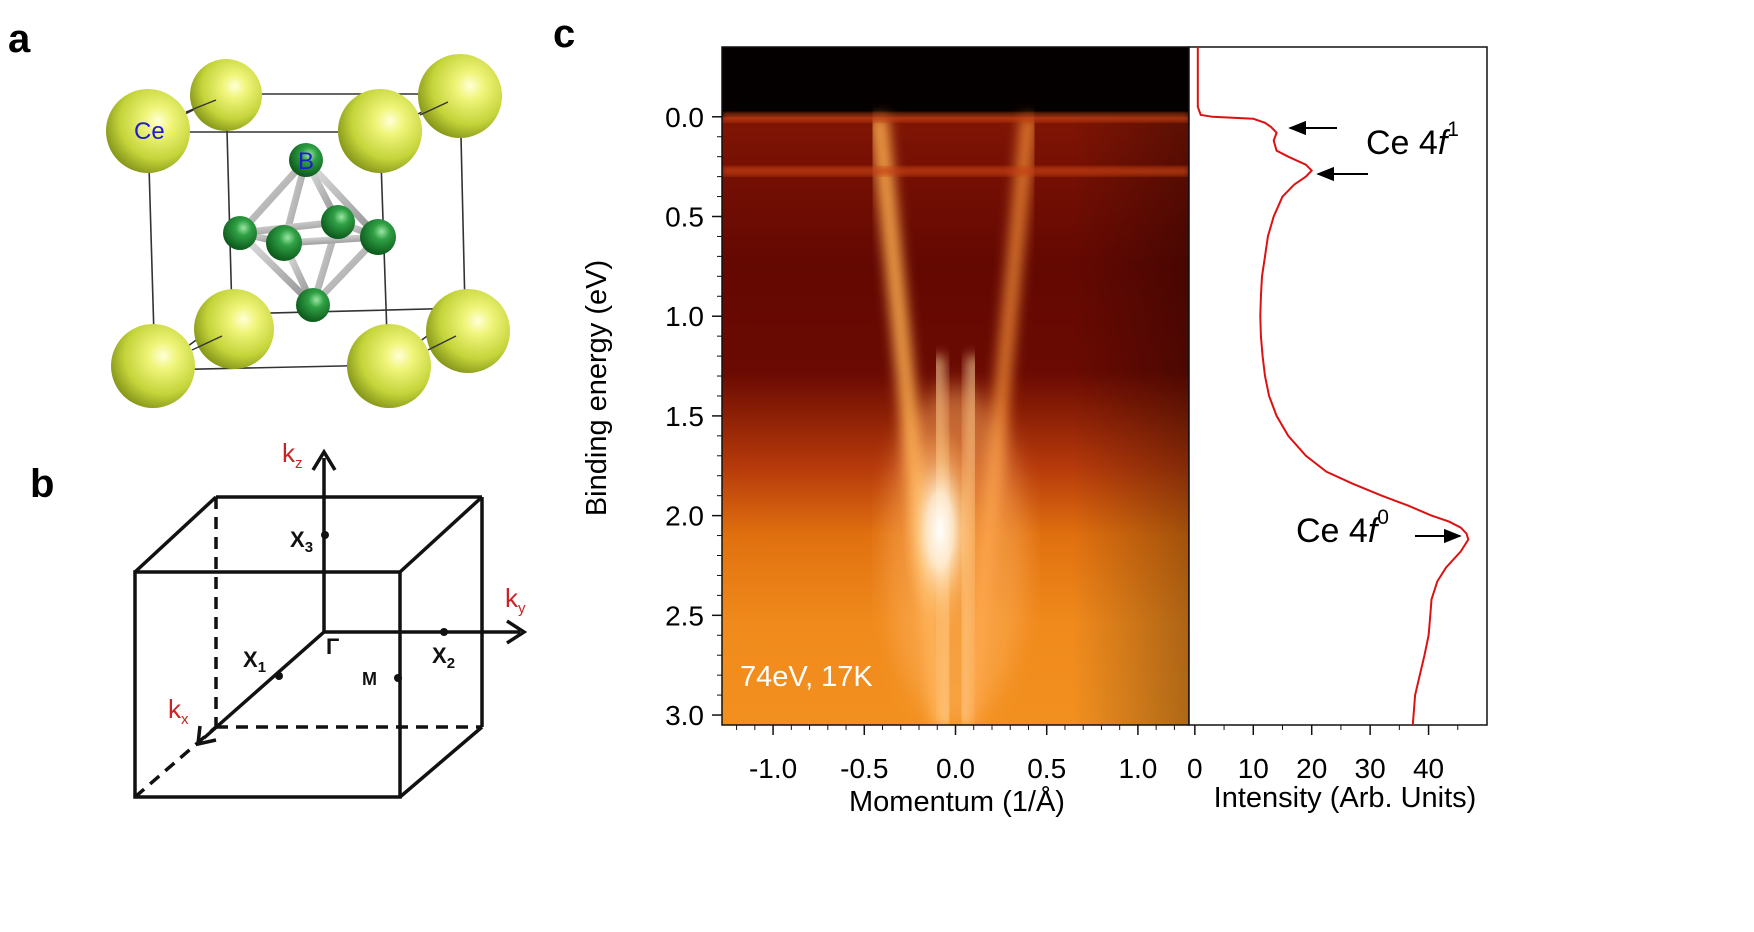 This screenshot has width=1754, height=932. Describe the element at coordinates (684, 516) in the screenshot. I see `y-tick-label: 2.0` at that location.